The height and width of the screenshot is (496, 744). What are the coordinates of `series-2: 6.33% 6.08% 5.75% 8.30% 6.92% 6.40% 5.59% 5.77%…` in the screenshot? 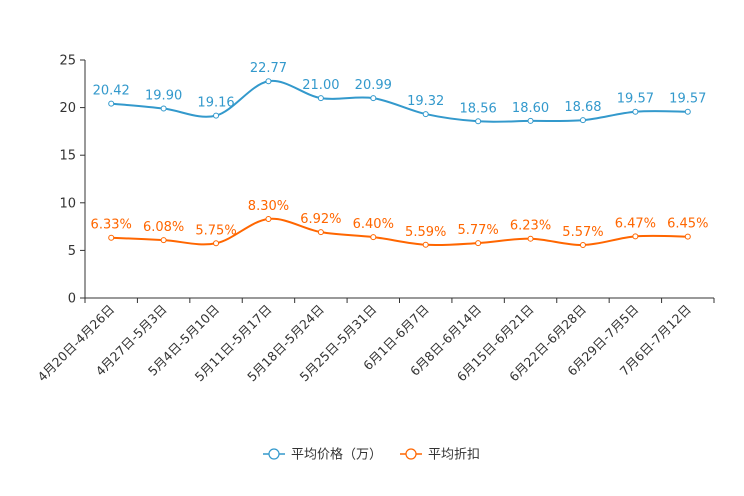 It's located at (399, 223).